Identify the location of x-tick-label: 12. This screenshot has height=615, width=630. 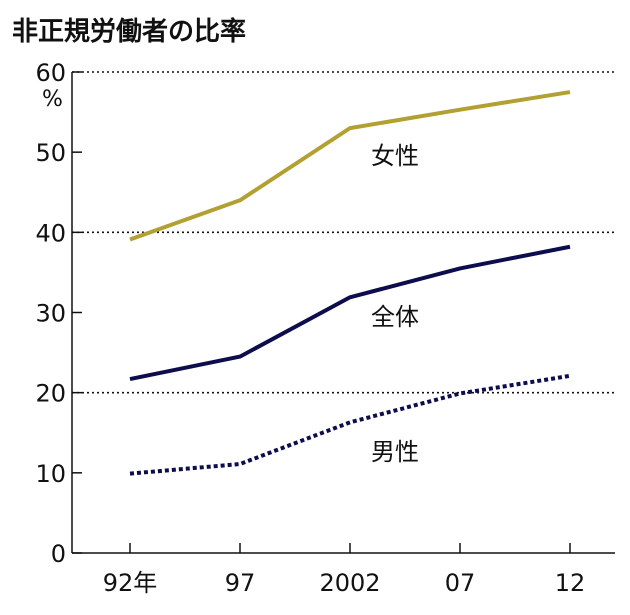
(570, 583).